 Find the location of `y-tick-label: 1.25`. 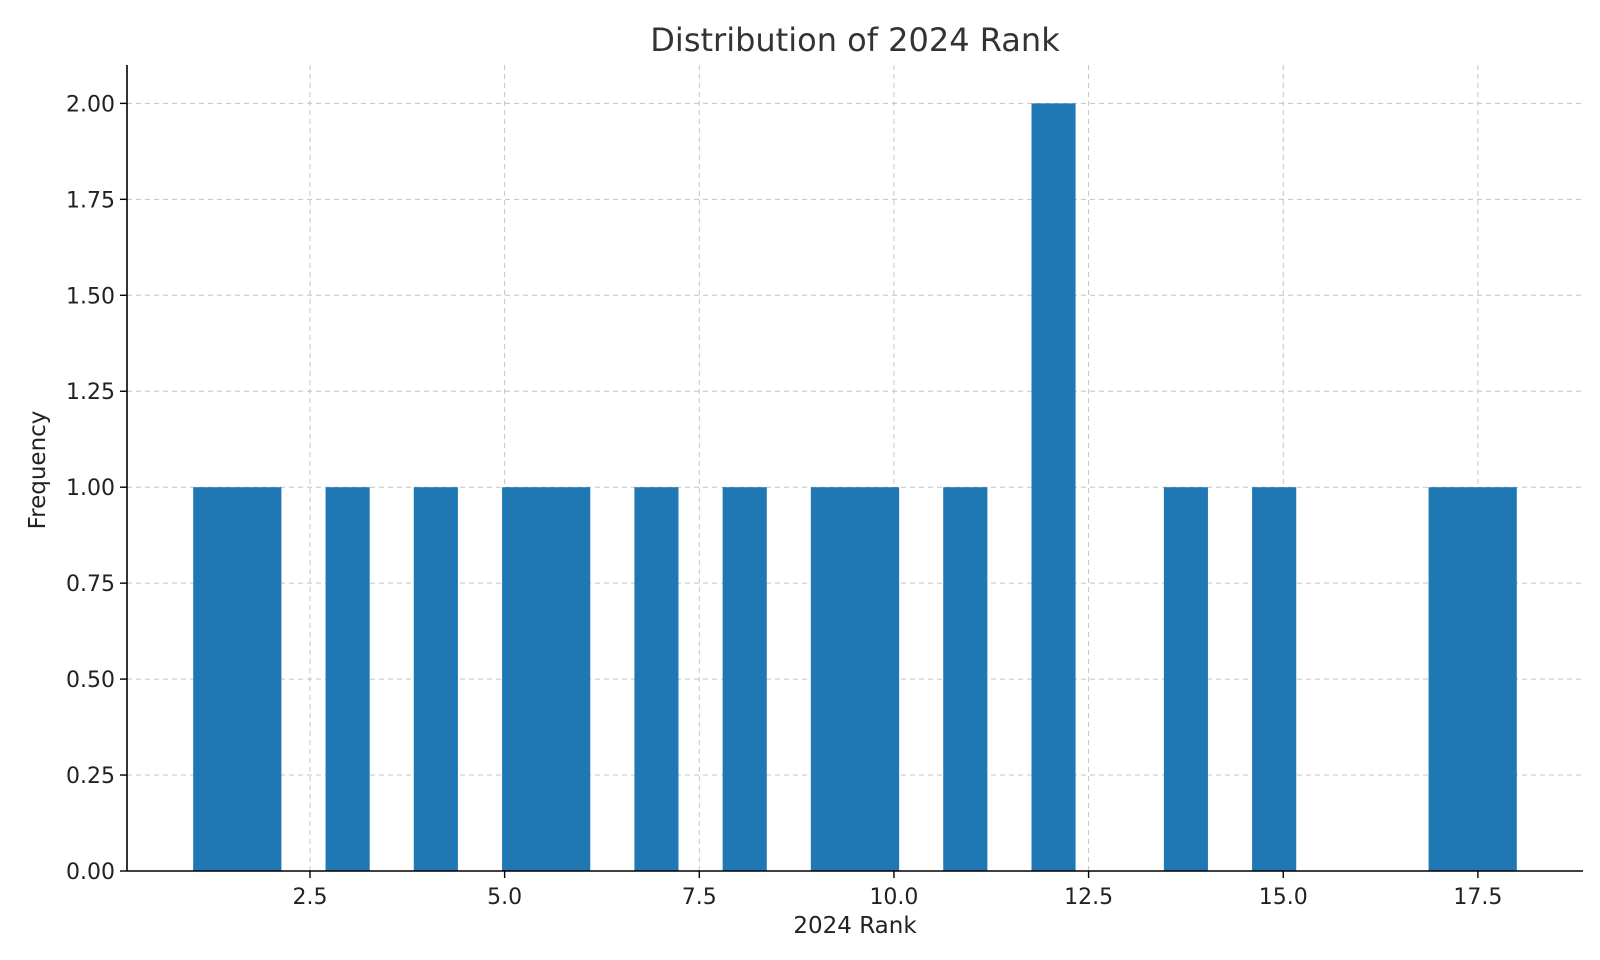

y-tick-label: 1.25 is located at coordinates (90, 392).